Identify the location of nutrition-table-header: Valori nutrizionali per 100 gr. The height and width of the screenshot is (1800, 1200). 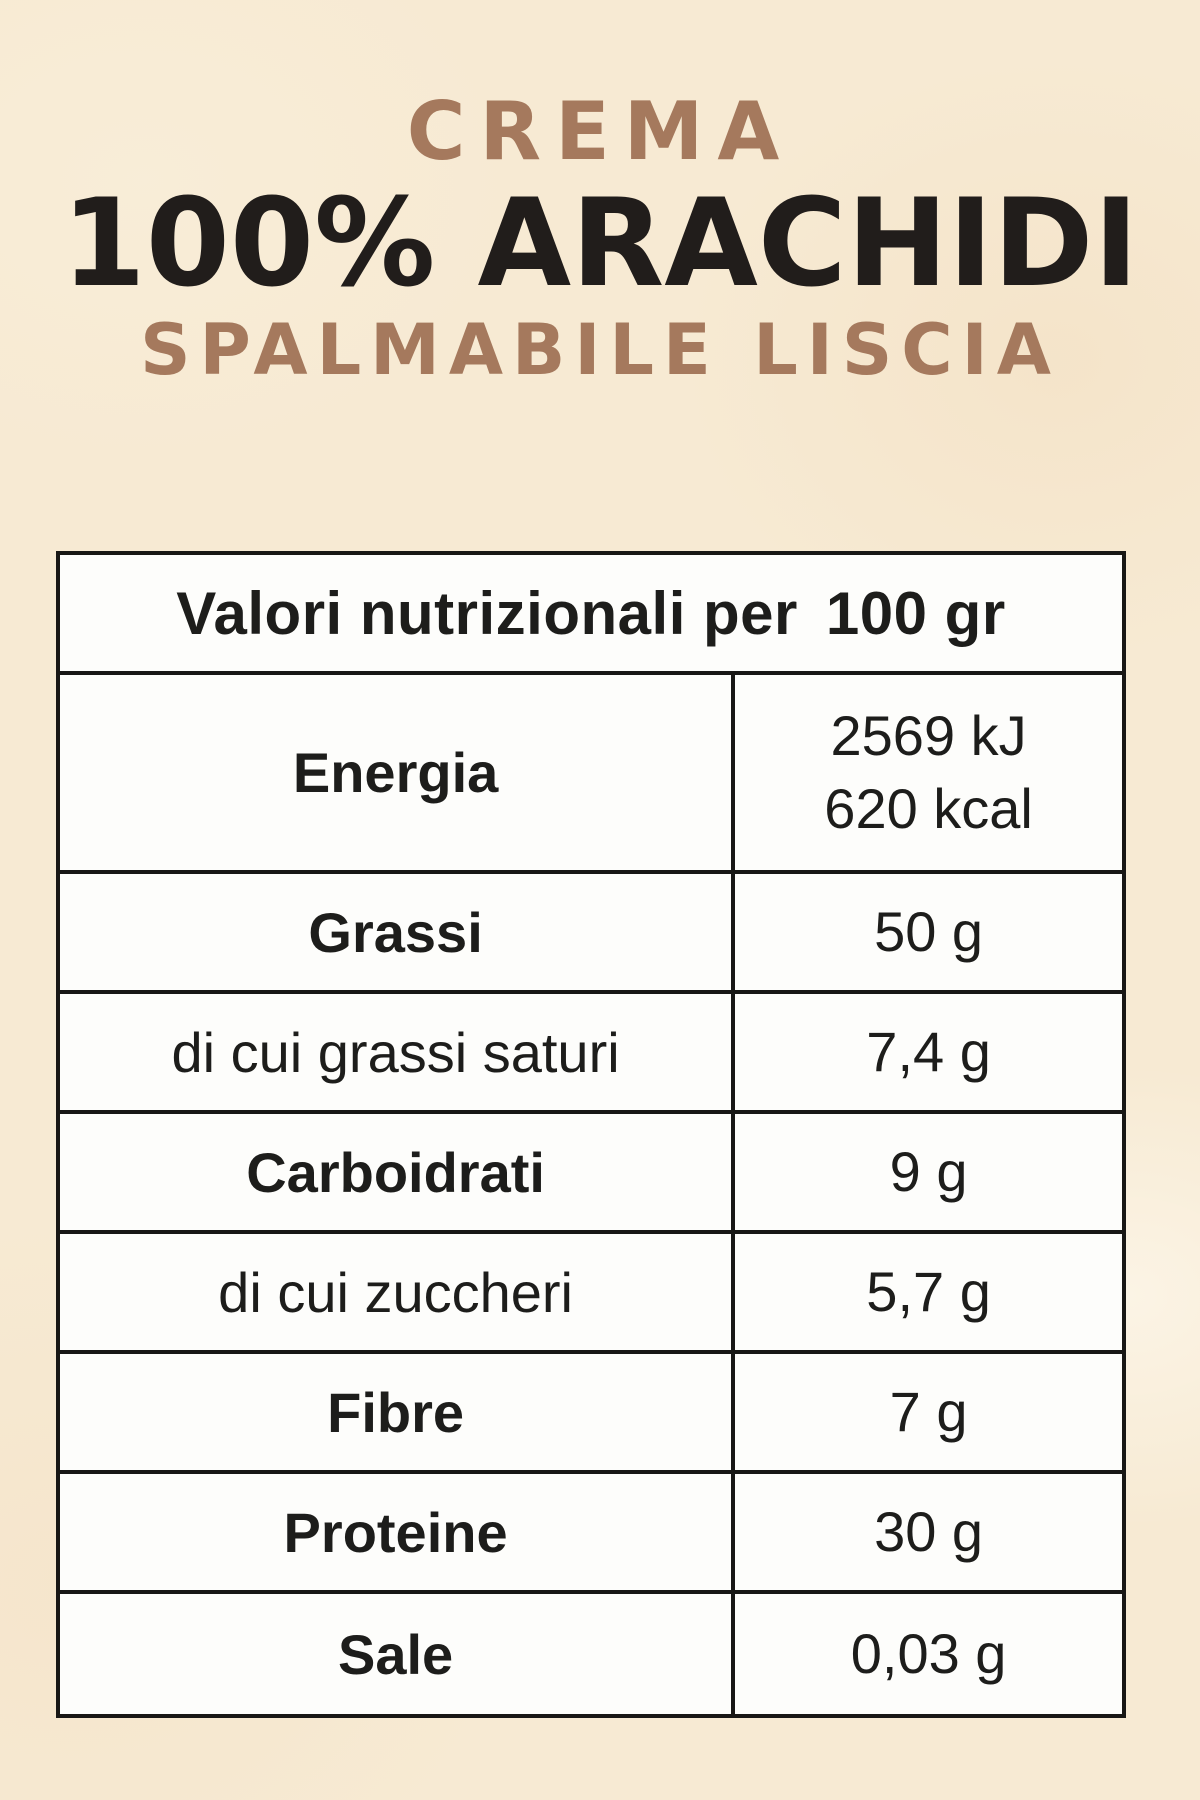
(591, 615).